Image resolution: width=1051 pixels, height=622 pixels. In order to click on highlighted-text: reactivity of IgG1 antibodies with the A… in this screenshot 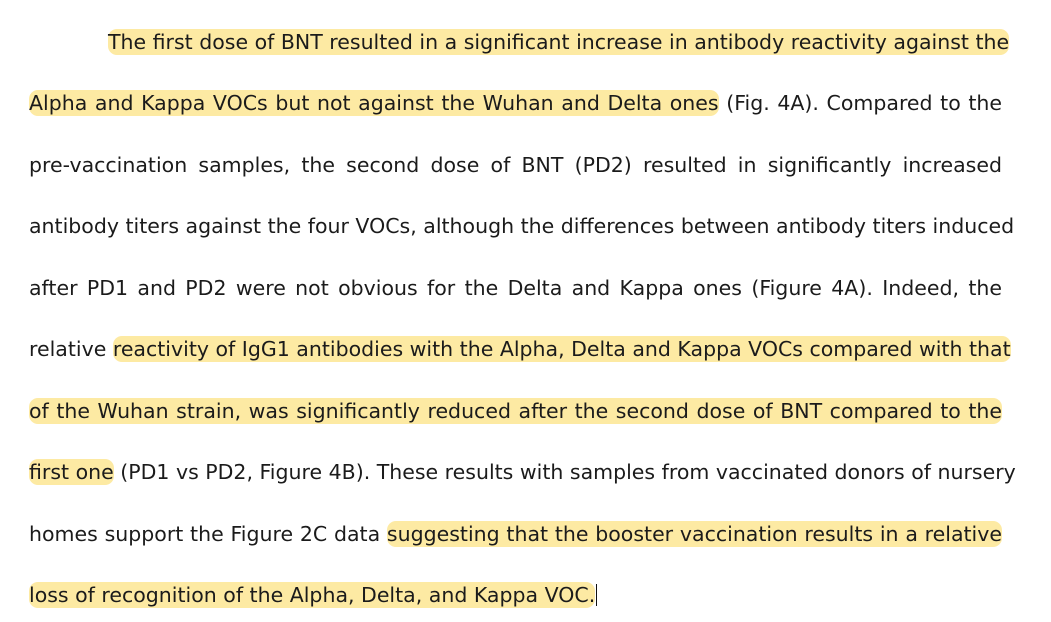, I will do `click(561, 349)`.